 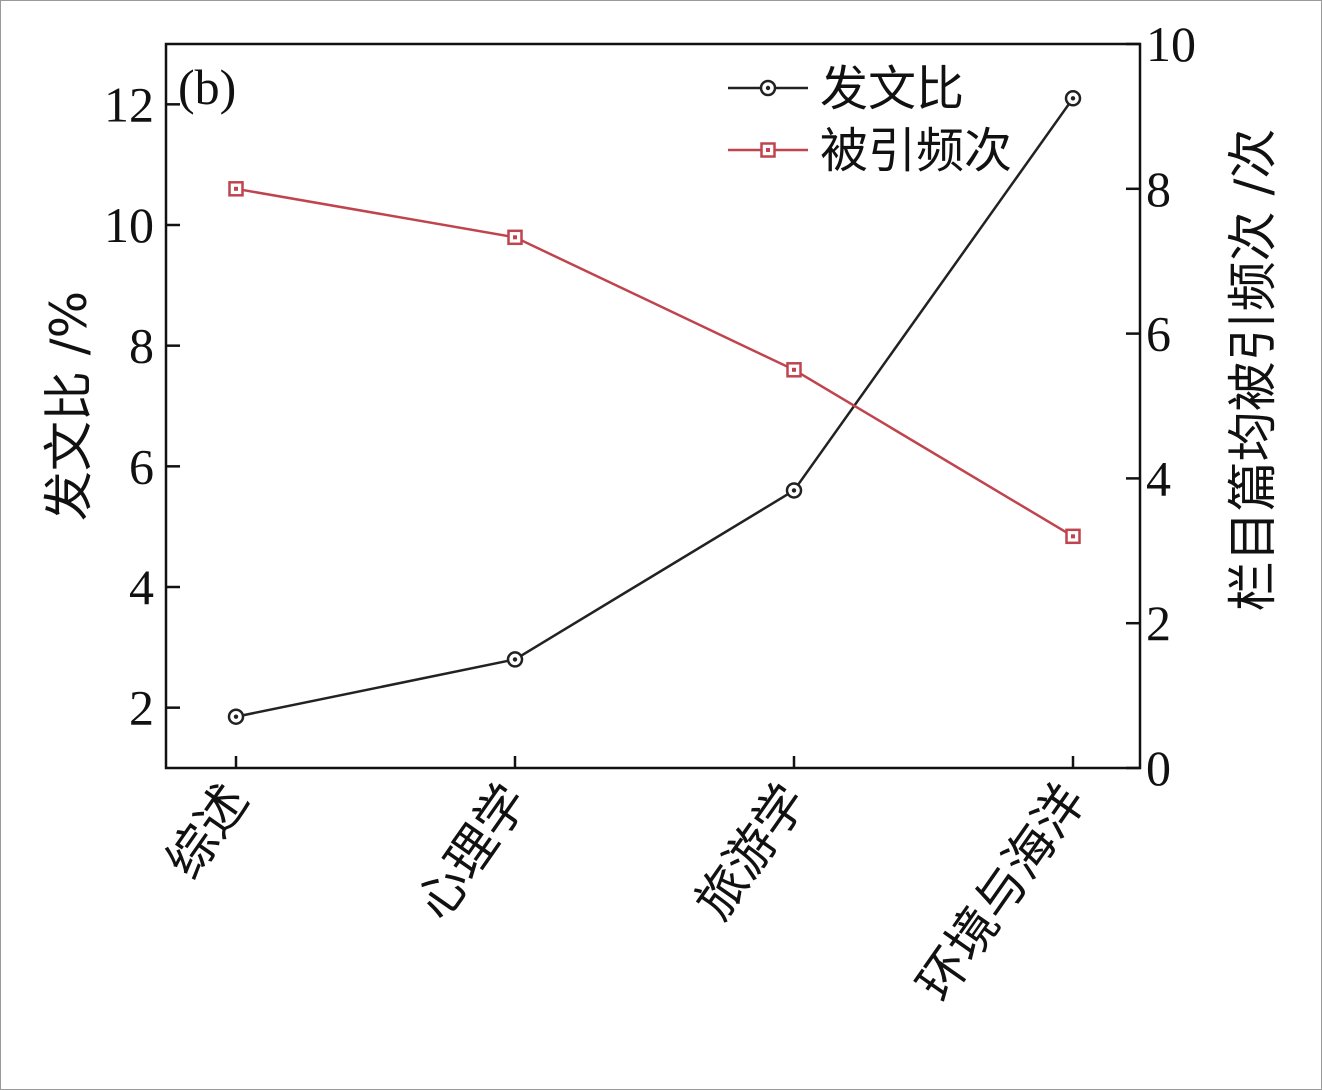 I want to click on left-tick-label: 8, so click(x=141, y=346).